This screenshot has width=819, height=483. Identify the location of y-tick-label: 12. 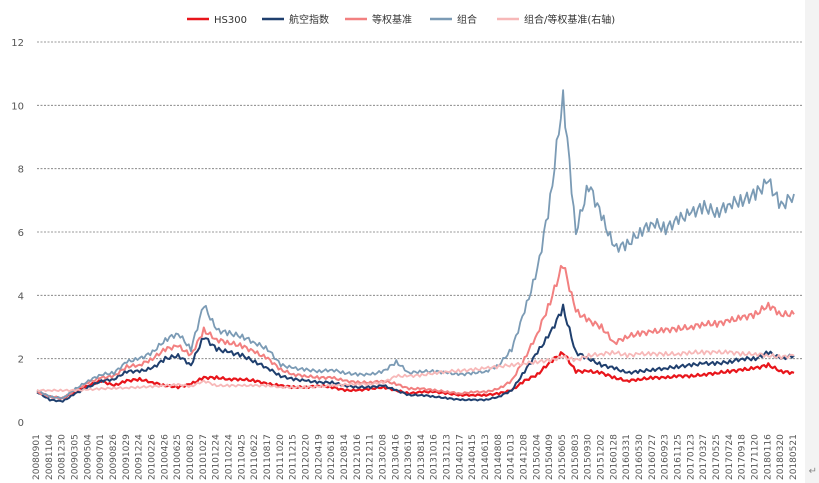
(17, 43).